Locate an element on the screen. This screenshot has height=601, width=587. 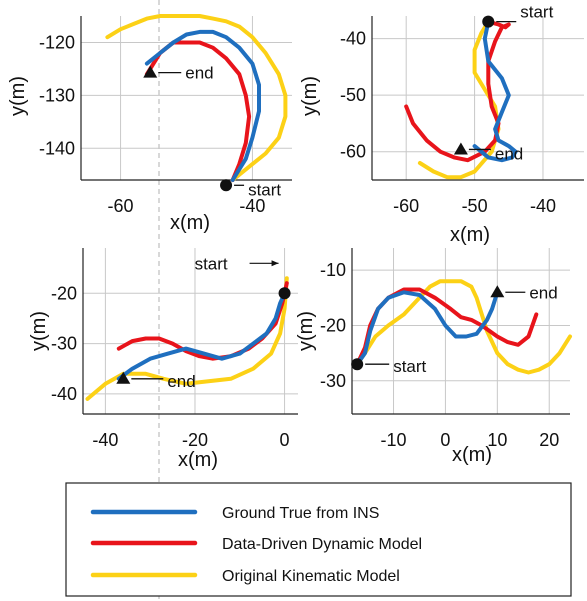
legend-label-dyn: Data-Driven Dynamic Model is located at coordinates (322, 544).